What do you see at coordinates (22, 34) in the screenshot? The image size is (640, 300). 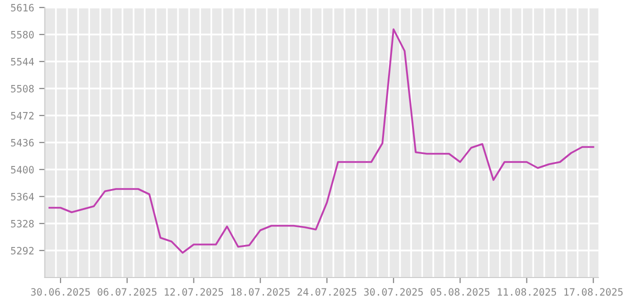 I see `y-tick-label: 5580` at bounding box center [22, 34].